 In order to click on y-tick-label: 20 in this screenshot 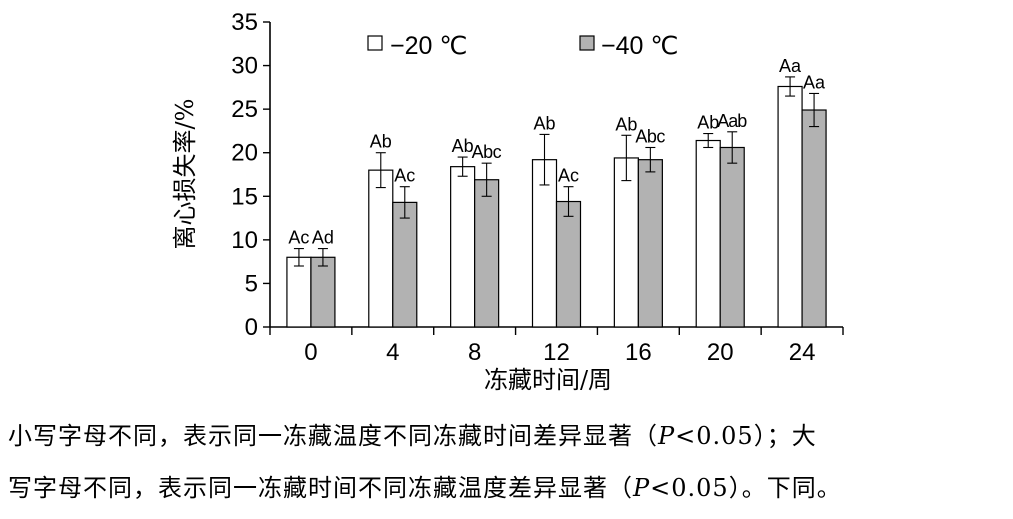, I will do `click(244, 153)`.